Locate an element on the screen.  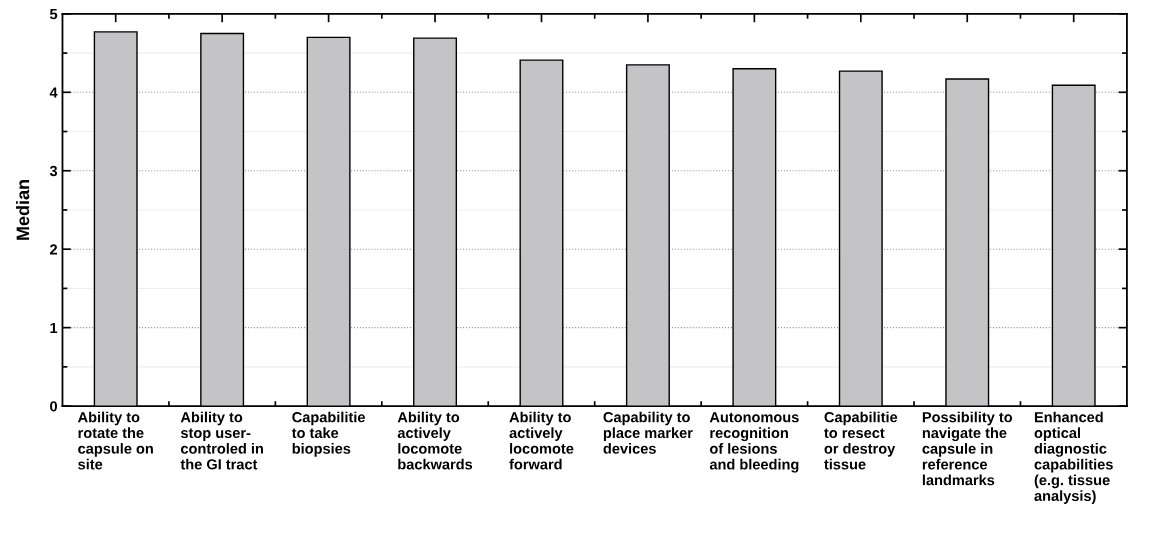
y-axis-title: Median is located at coordinates (23, 209).